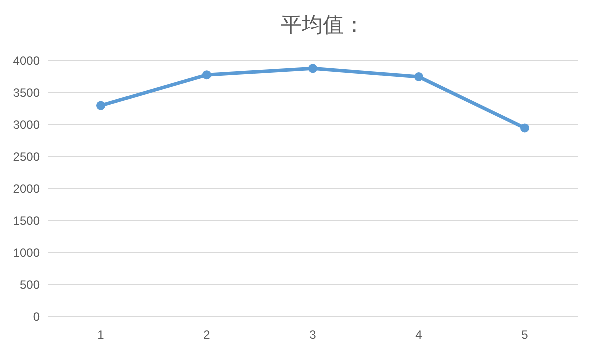 The width and height of the screenshot is (597, 347). What do you see at coordinates (323, 25) in the screenshot?
I see `chart-title: 平均值：` at bounding box center [323, 25].